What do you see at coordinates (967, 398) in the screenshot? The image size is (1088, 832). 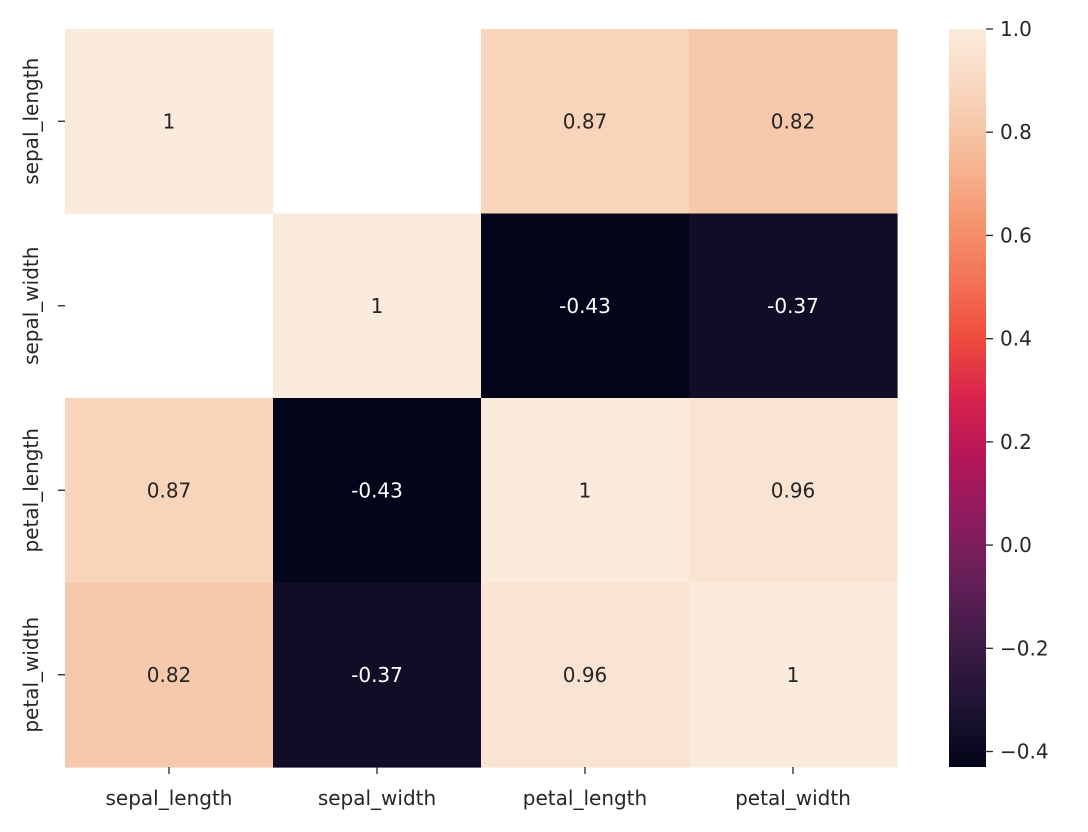 I see `colorbar` at bounding box center [967, 398].